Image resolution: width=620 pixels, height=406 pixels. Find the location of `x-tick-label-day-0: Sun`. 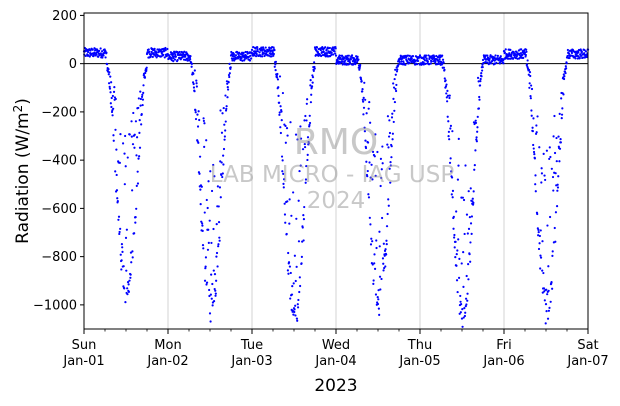

x-tick-label-day-0: Sun is located at coordinates (84, 345).